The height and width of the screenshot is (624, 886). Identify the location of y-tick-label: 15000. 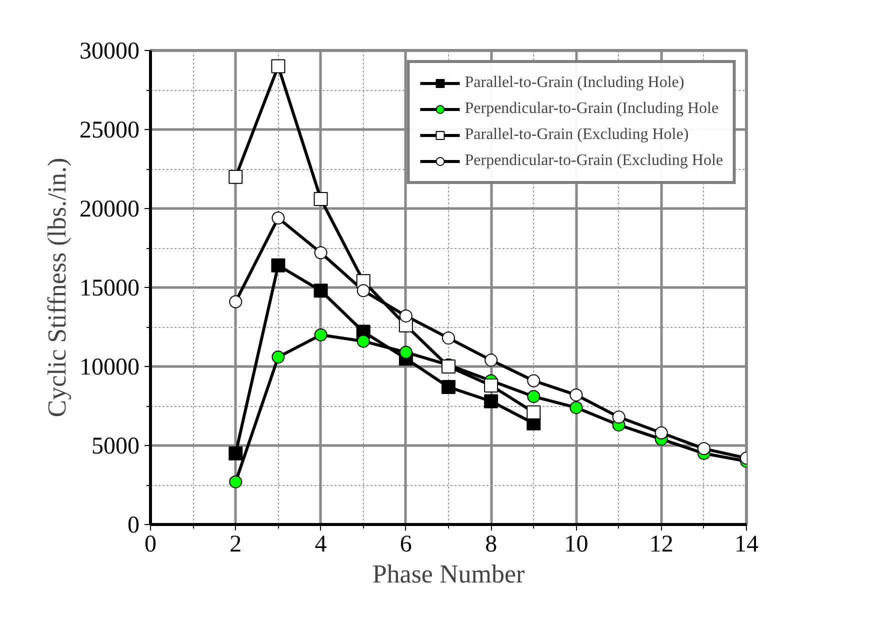
(110, 289).